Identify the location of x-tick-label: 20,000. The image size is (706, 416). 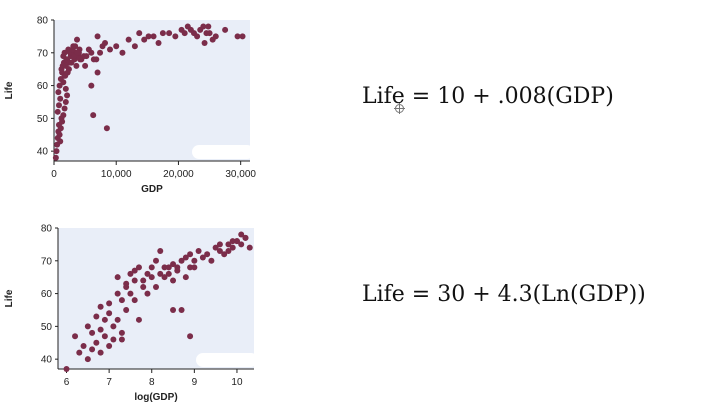
(178, 174).